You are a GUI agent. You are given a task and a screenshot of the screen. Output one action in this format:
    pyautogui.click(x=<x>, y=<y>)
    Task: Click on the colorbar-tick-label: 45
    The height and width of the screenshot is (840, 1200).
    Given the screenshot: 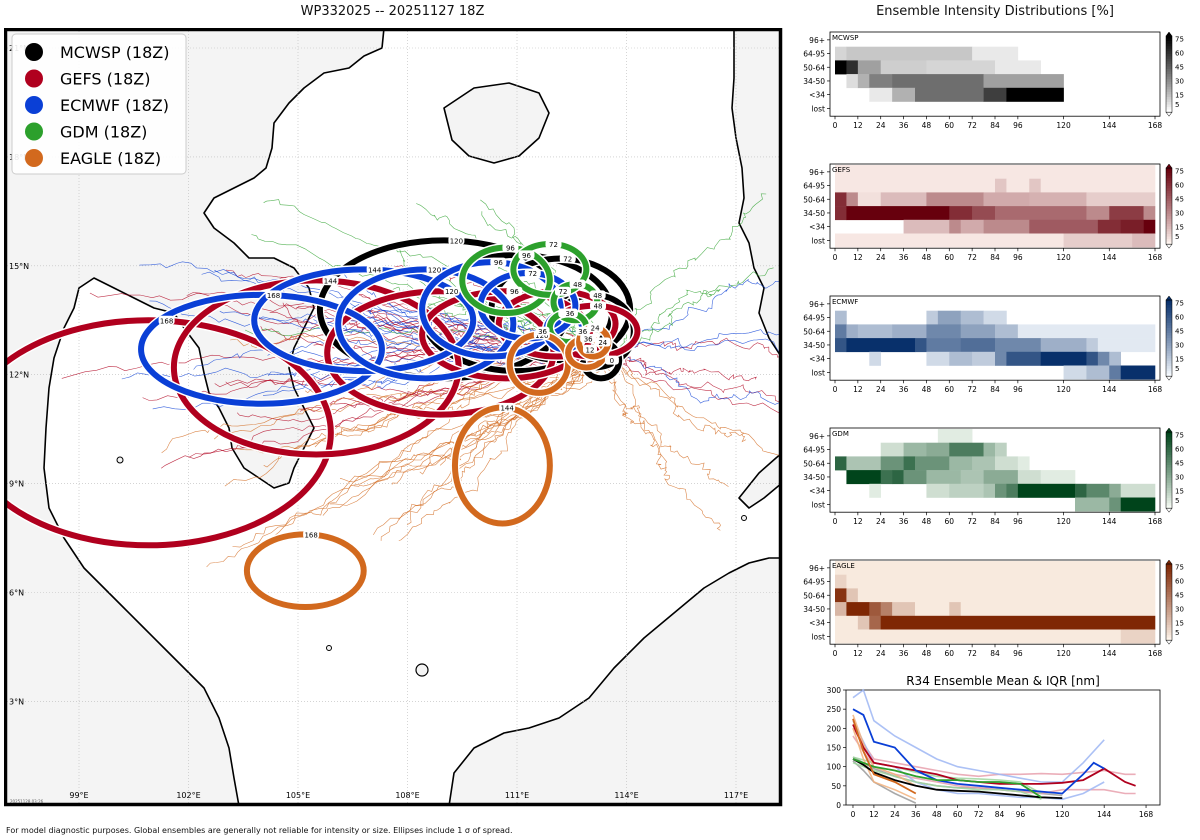 What is the action you would take?
    pyautogui.click(x=1179, y=68)
    